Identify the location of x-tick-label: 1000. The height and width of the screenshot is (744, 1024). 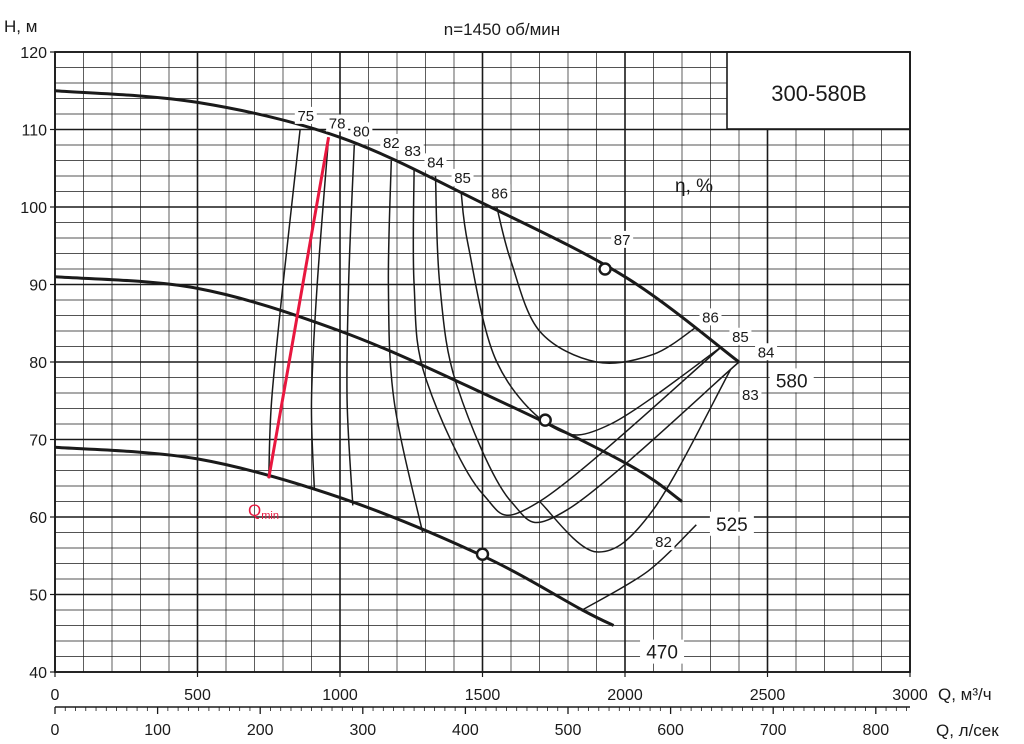
(340, 695).